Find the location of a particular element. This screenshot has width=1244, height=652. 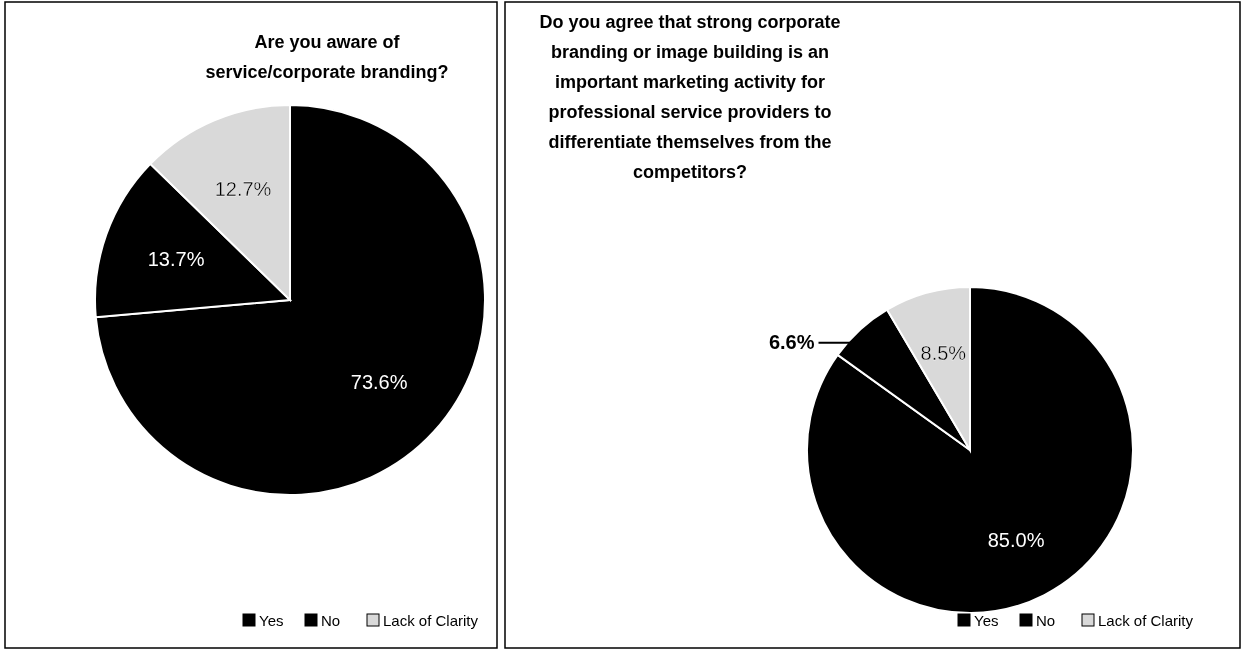

chart-title: Do you agree that strong corporate branding or image building is an important marketing activity for professional service providers to differentiate themselves from the competitors? is located at coordinates (690, 97).